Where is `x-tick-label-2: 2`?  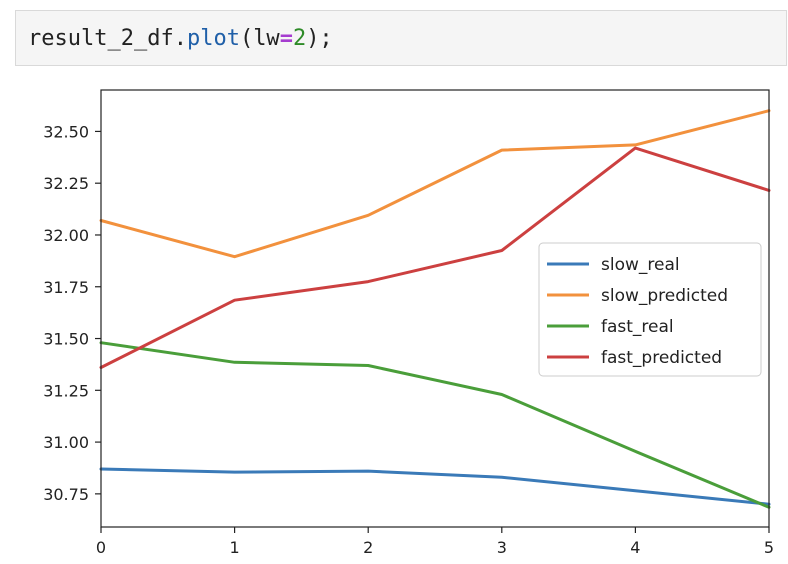
x-tick-label-2: 2 is located at coordinates (368, 547).